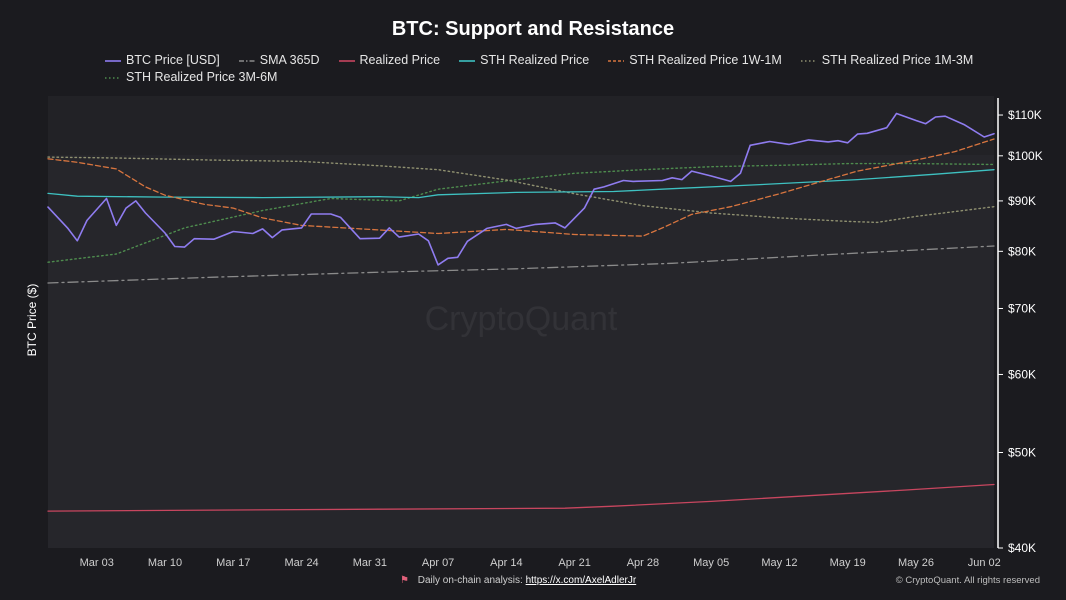 Image resolution: width=1066 pixels, height=600 pixels. What do you see at coordinates (533, 29) in the screenshot?
I see `chart-title: BTC: Support and Resistance` at bounding box center [533, 29].